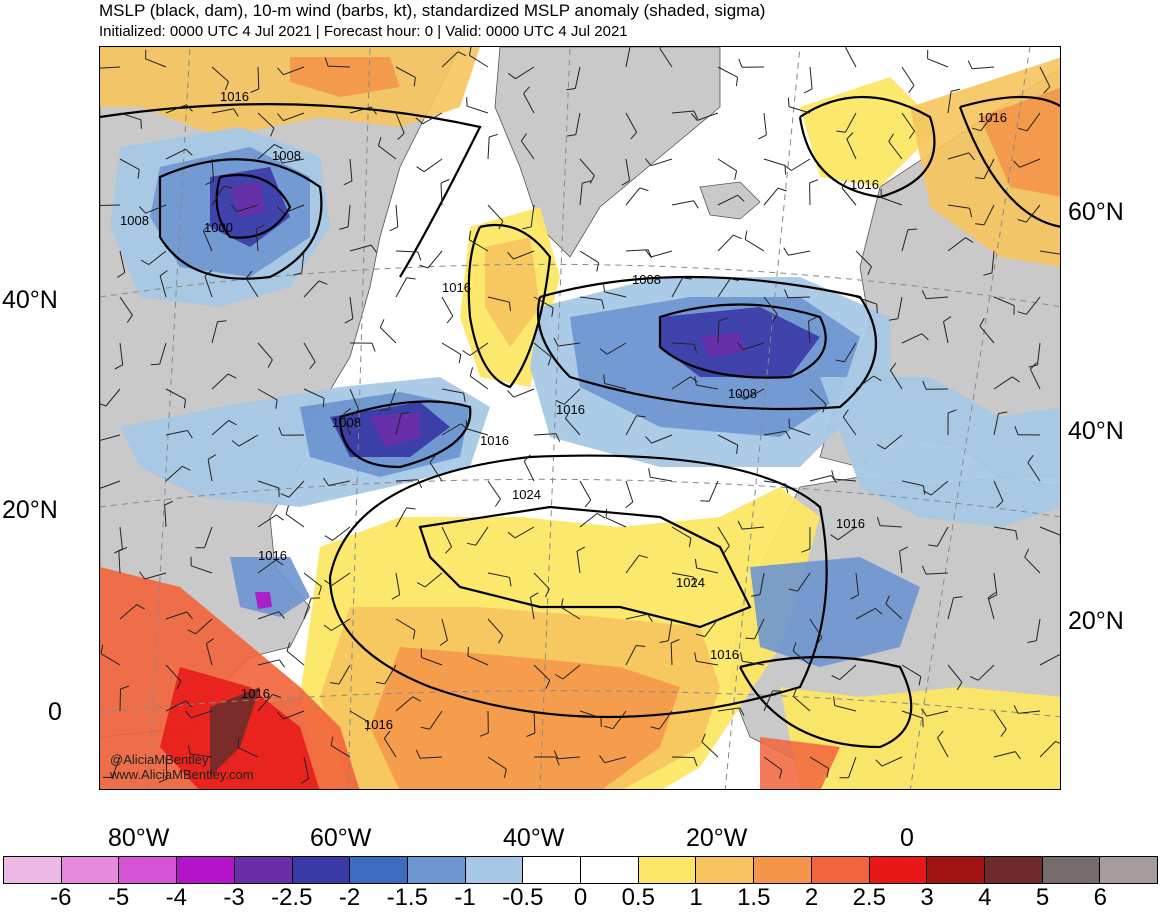  What do you see at coordinates (139, 838) in the screenshot?
I see `lon-label-80w: 80°W` at bounding box center [139, 838].